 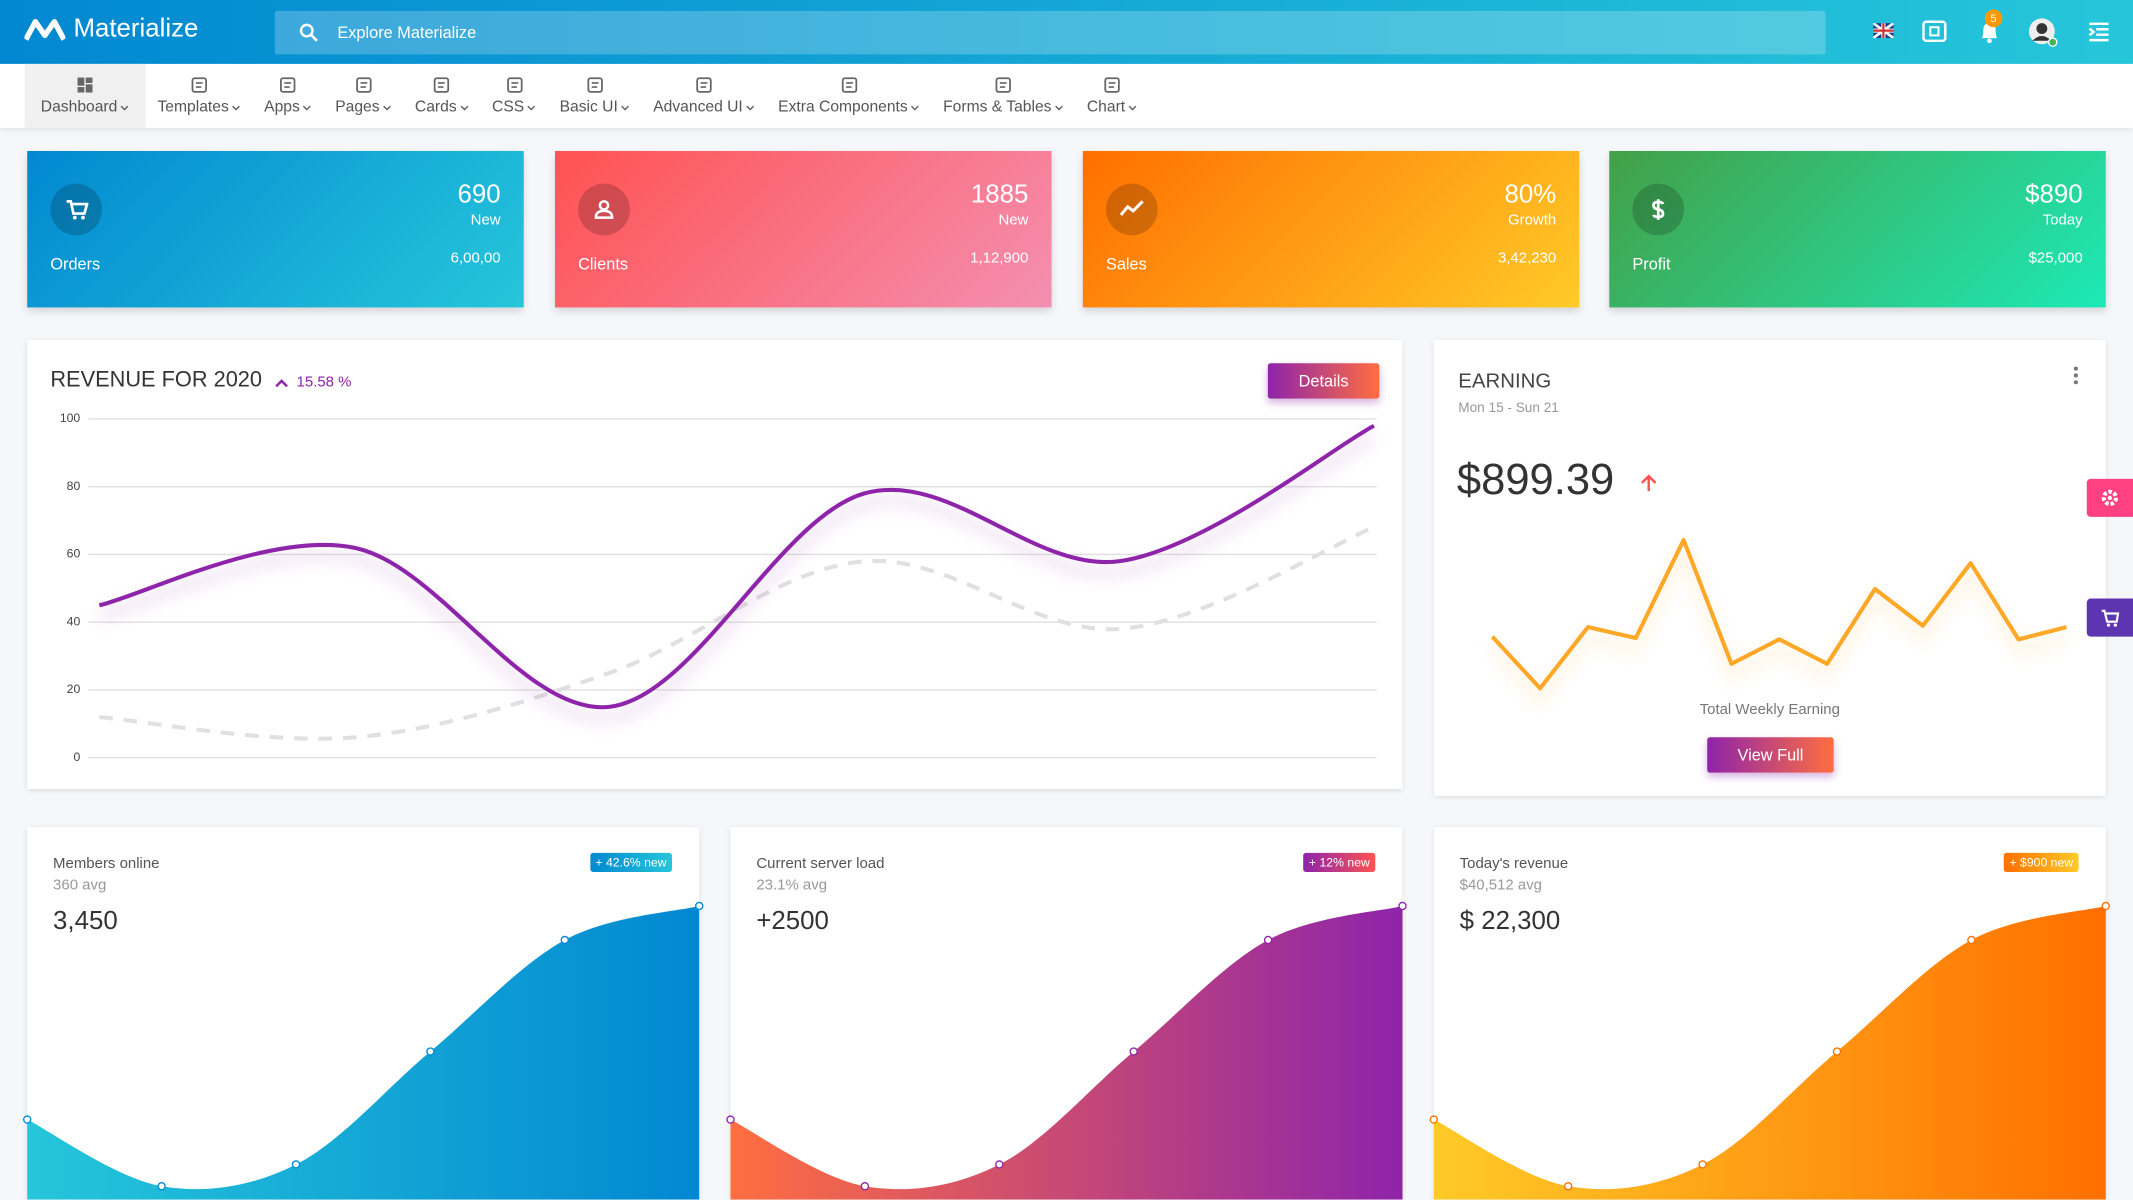 What do you see at coordinates (1323, 381) in the screenshot?
I see `details-button: Details` at bounding box center [1323, 381].